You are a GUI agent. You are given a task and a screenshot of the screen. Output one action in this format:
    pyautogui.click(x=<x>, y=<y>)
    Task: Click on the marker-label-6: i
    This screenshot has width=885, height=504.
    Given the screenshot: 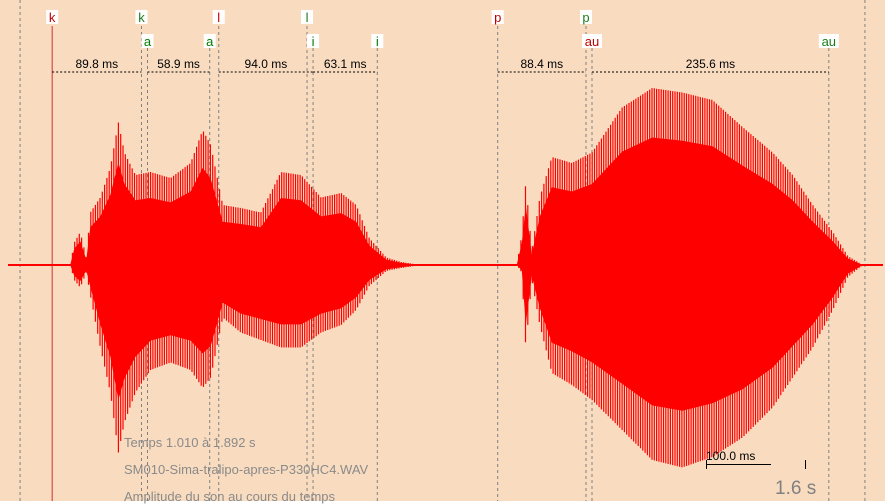 What is the action you would take?
    pyautogui.click(x=313, y=41)
    